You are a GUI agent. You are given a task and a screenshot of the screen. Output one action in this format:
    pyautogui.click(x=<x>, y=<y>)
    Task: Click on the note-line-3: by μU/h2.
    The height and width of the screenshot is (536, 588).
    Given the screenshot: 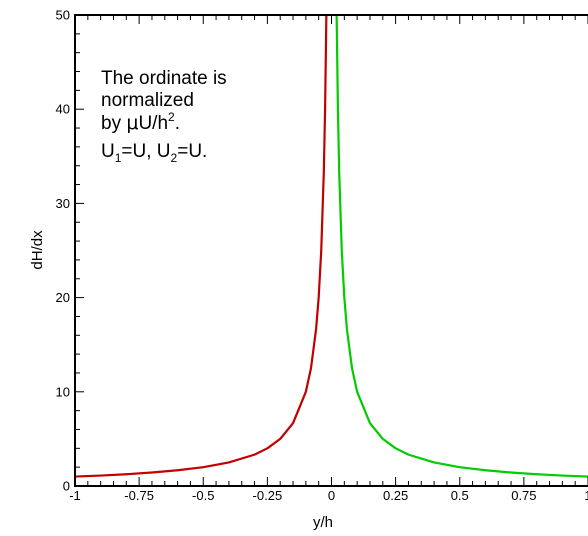 What is the action you would take?
    pyautogui.click(x=140, y=122)
    